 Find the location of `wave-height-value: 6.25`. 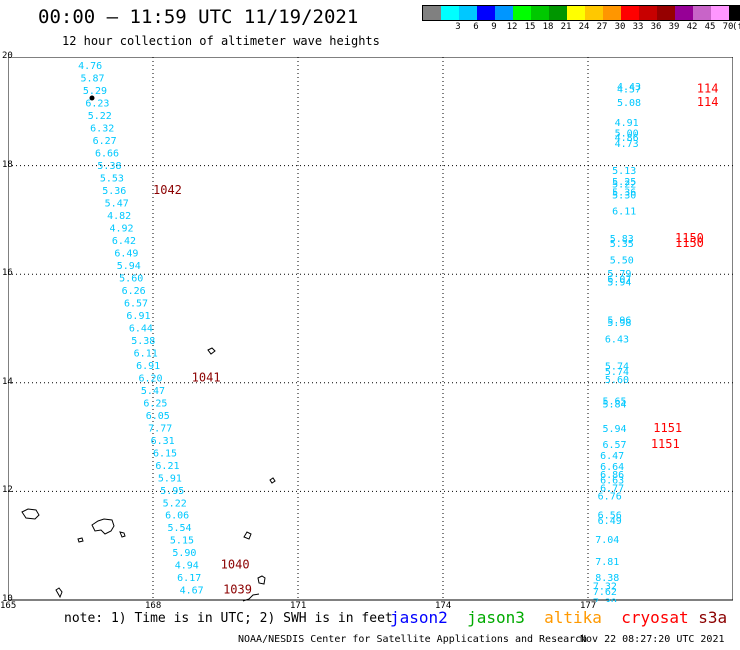

wave-height-value: 6.25 is located at coordinates (155, 403).